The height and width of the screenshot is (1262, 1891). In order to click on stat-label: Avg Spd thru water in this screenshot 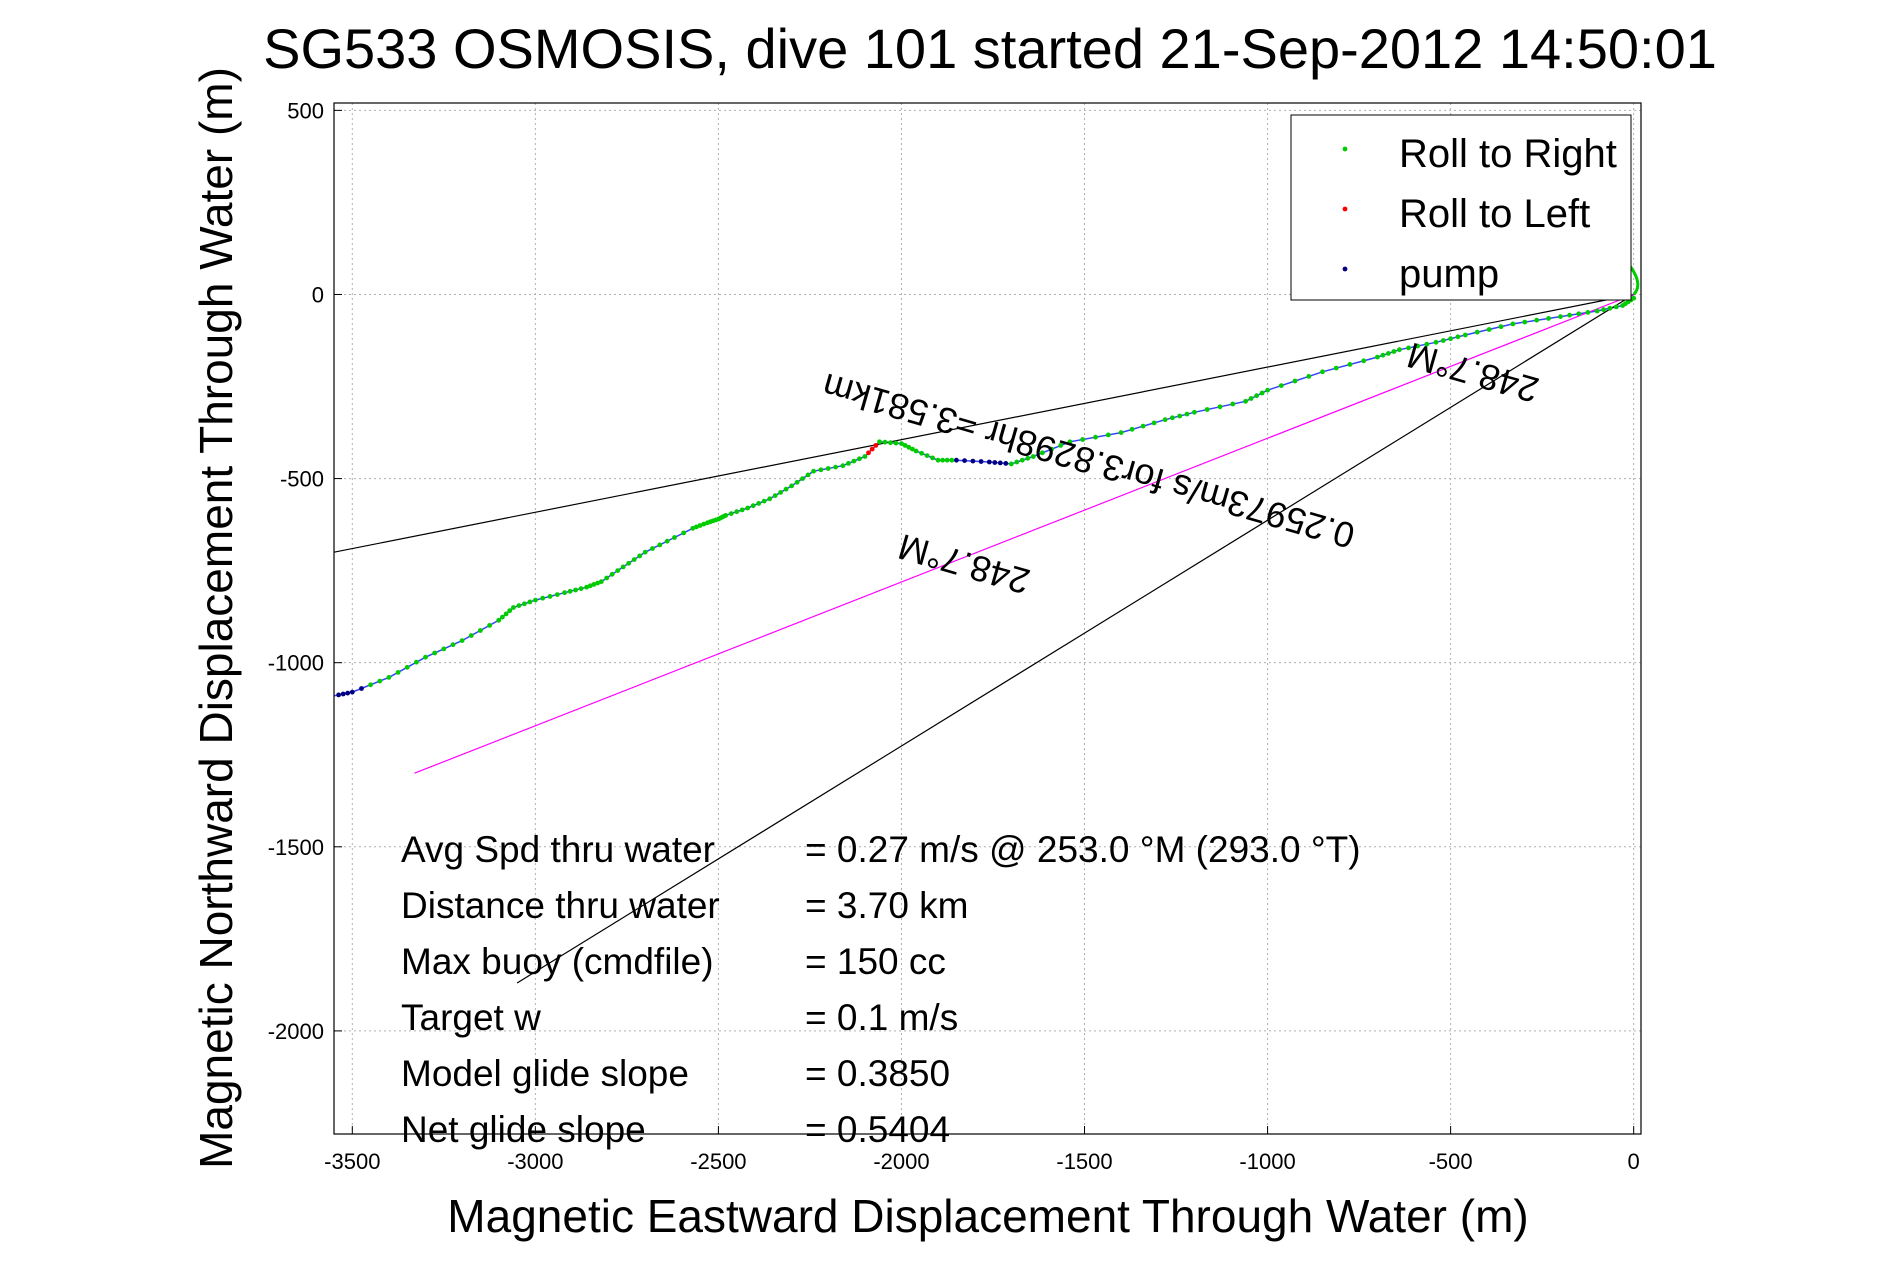, I will do `click(558, 849)`.